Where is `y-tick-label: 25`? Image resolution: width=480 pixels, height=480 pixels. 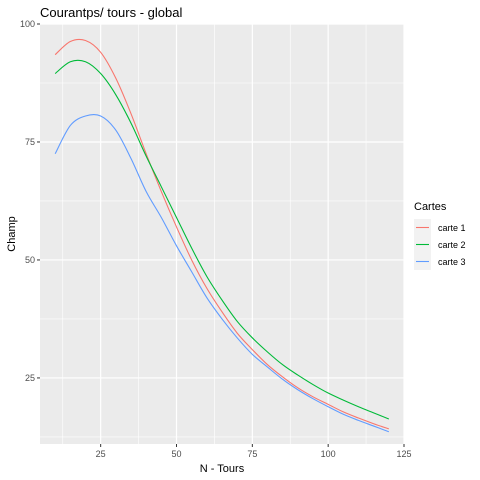
y-tick-label: 25 is located at coordinates (30, 378).